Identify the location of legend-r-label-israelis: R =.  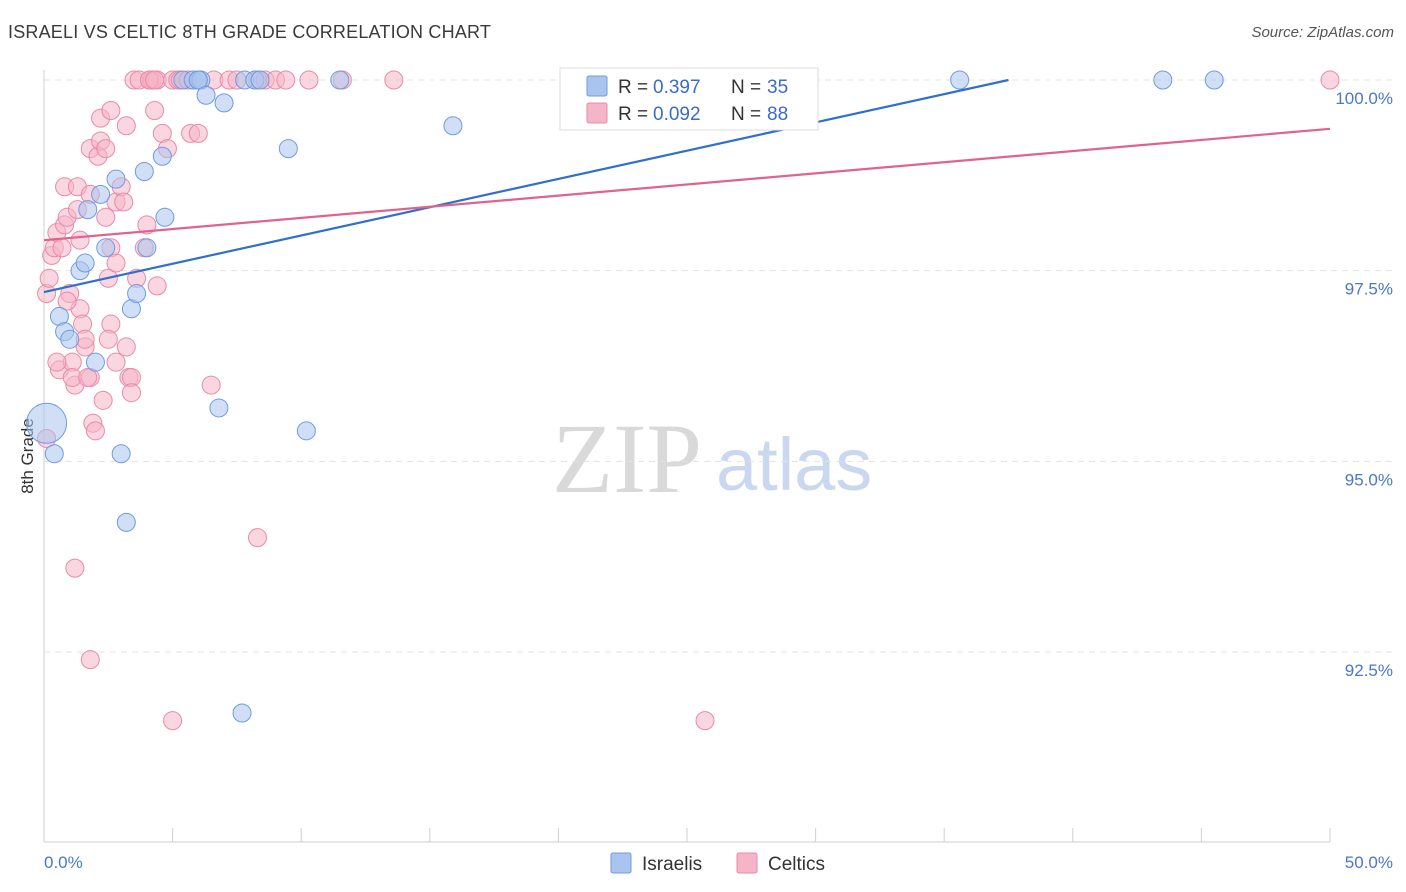
(633, 87).